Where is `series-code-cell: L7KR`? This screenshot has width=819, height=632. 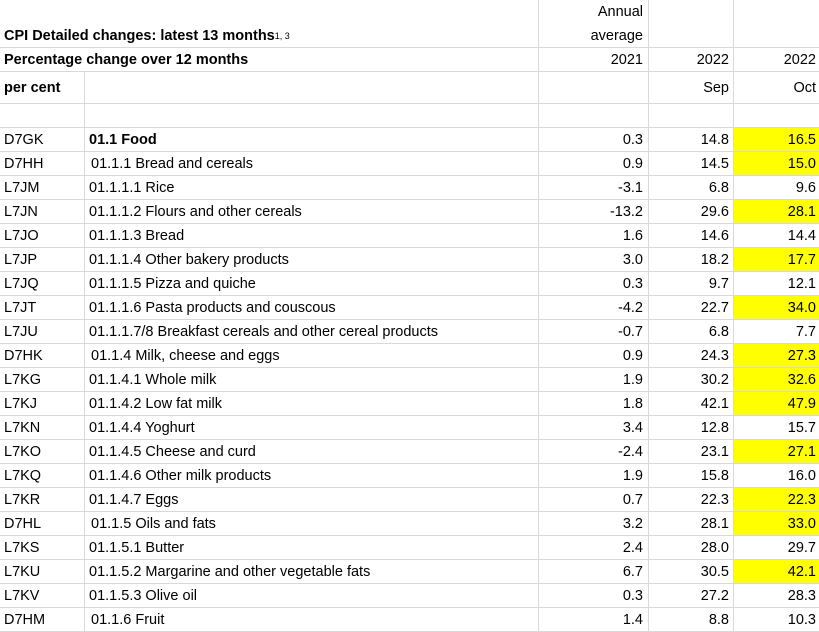 series-code-cell: L7KR is located at coordinates (42, 499).